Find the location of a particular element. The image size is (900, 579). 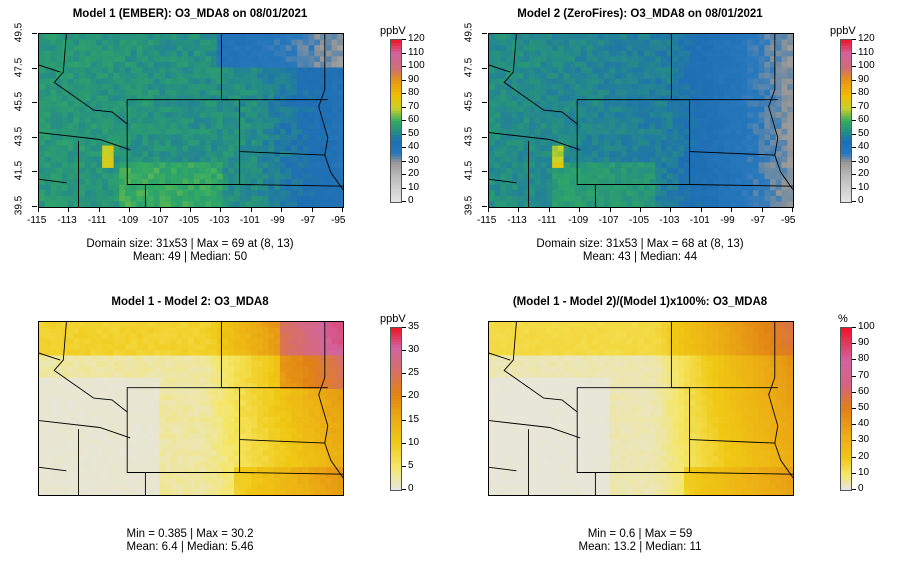

legend-tick-label: 0 is located at coordinates (411, 200).